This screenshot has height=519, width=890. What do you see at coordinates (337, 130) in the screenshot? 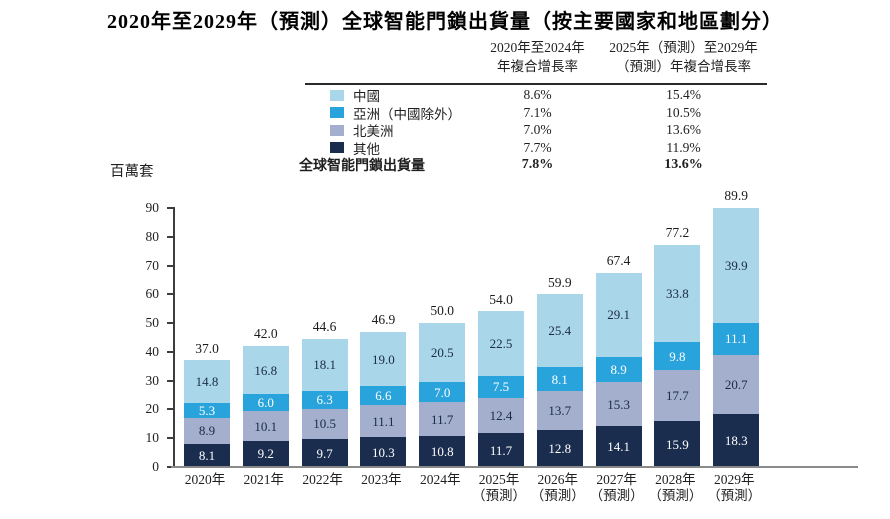
I see `legend-swatch-north-america` at bounding box center [337, 130].